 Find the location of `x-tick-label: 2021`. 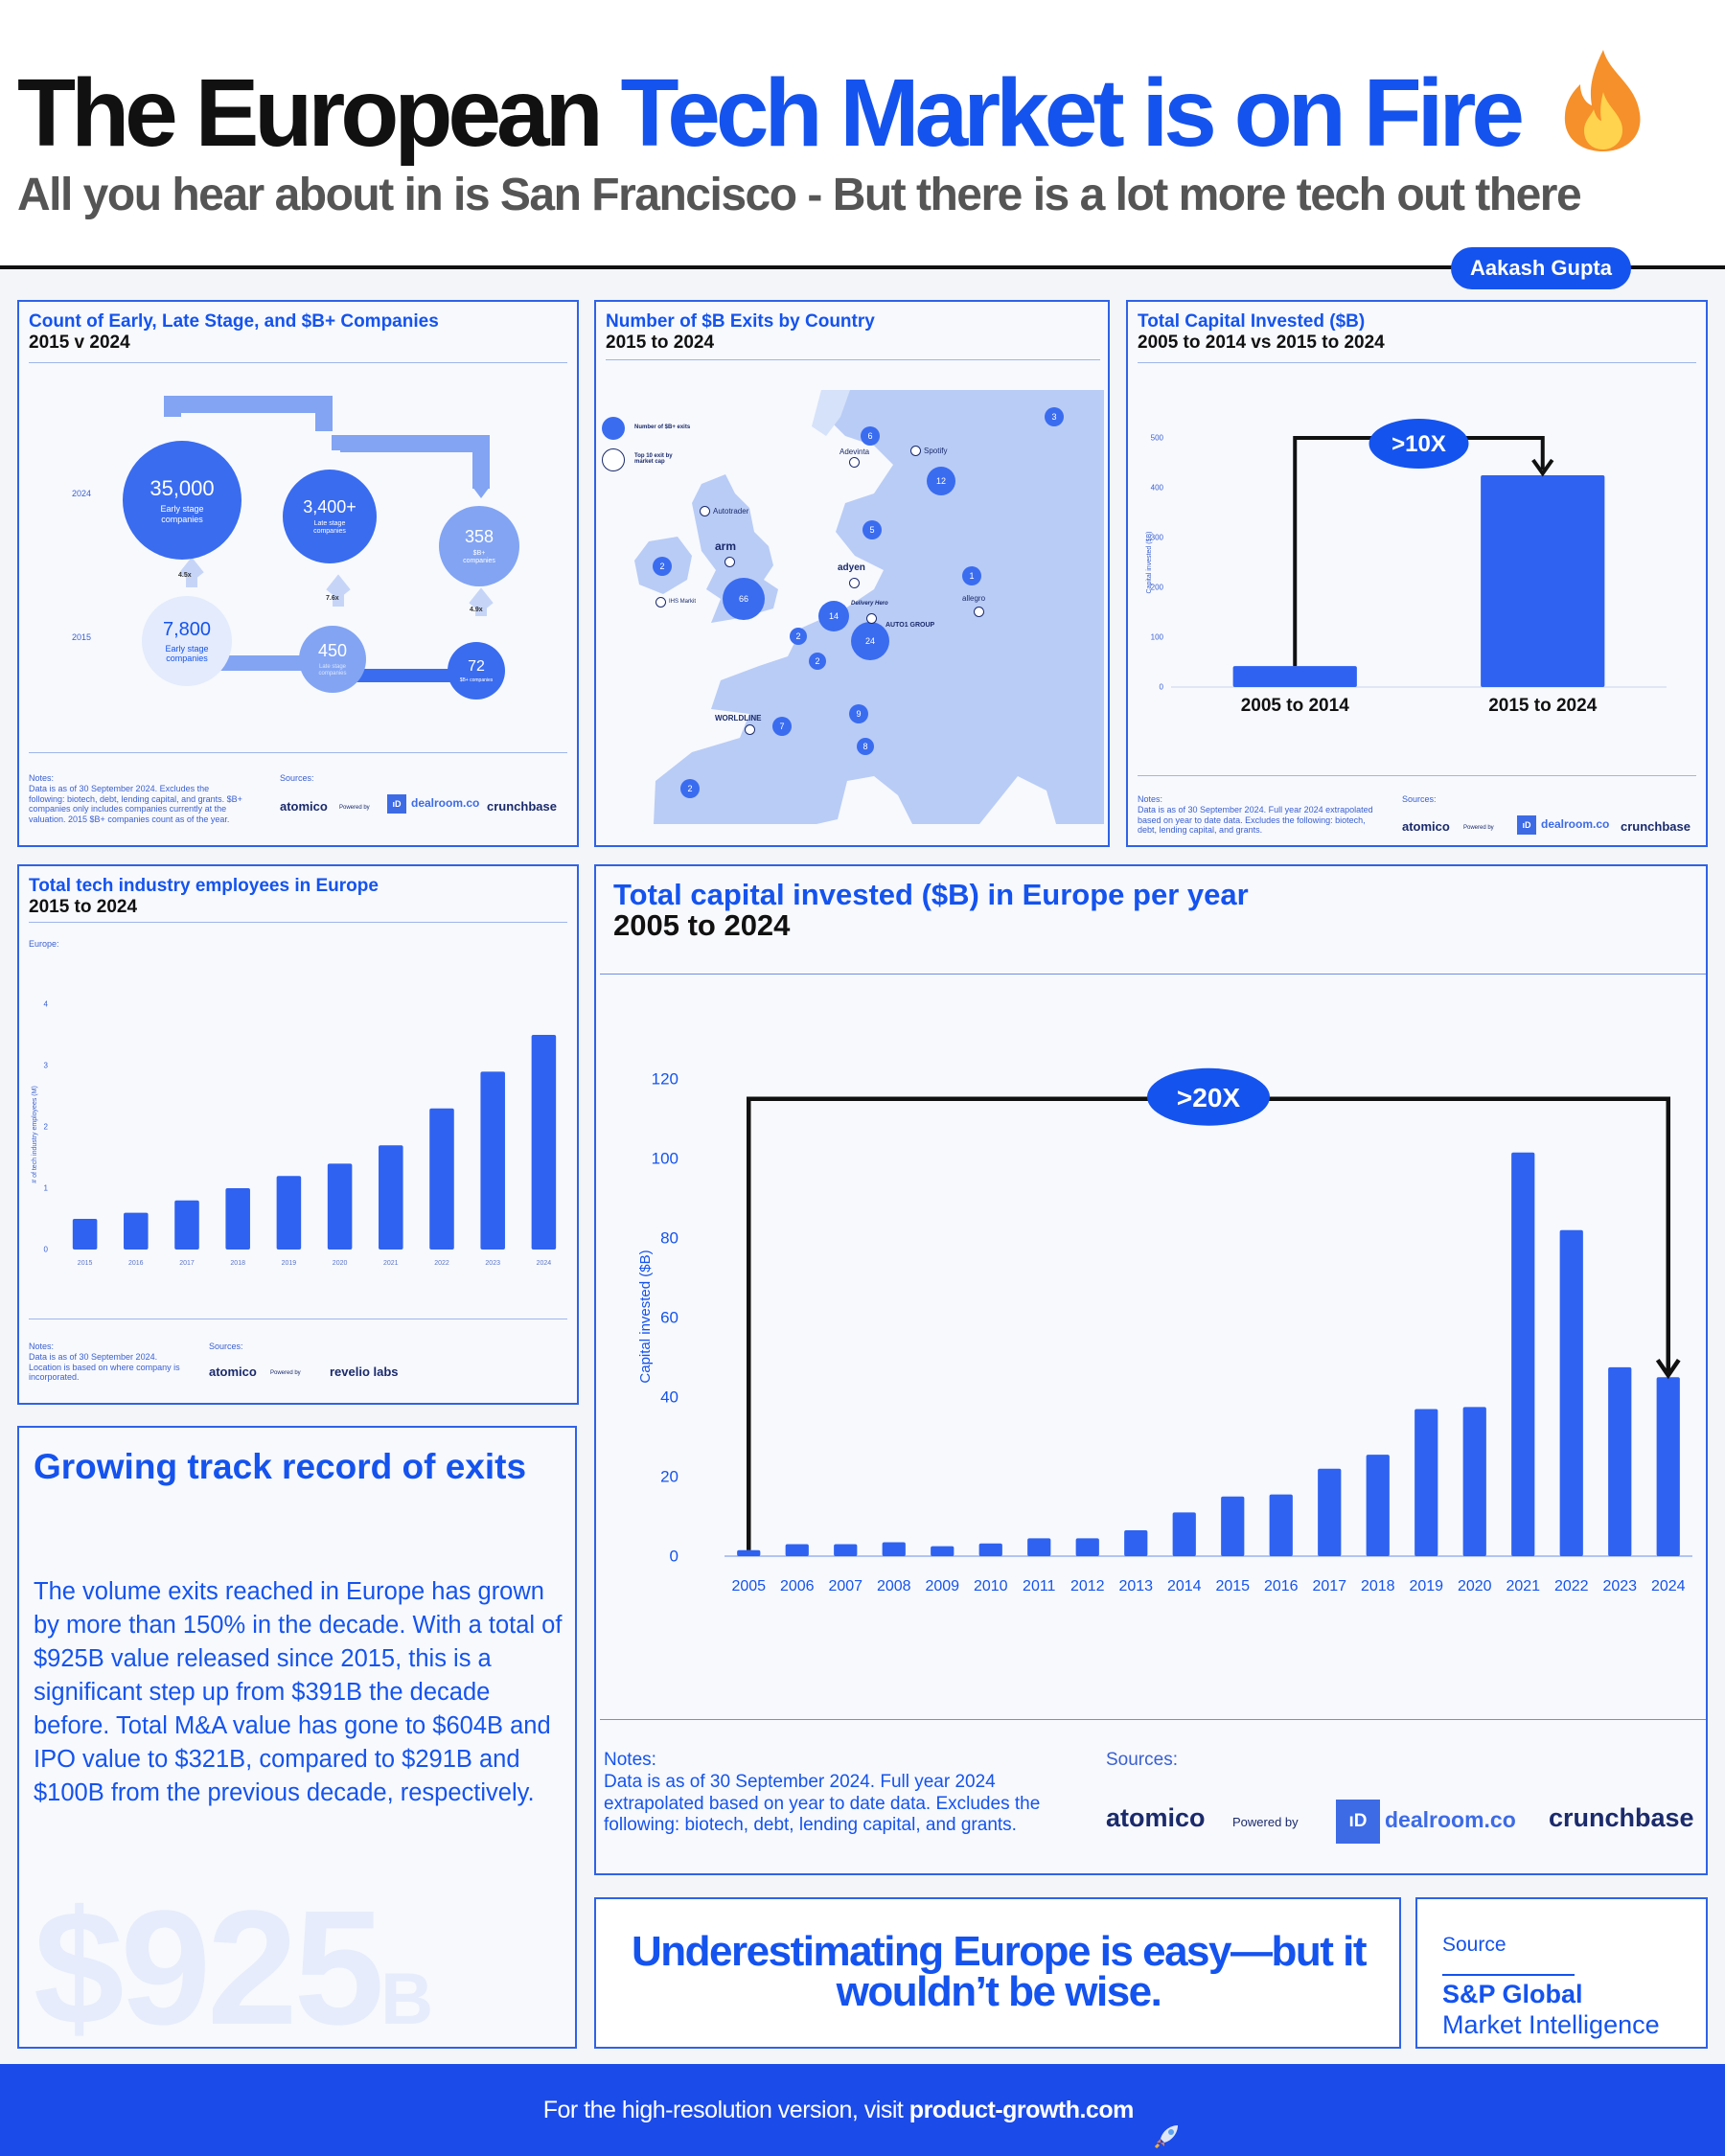

x-tick-label: 2021 is located at coordinates (1523, 1586).